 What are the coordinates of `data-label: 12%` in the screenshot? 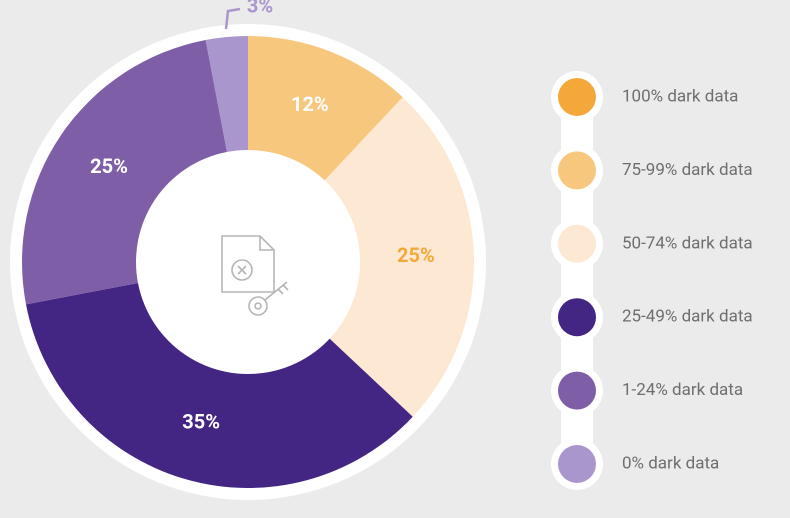 It's located at (310, 104).